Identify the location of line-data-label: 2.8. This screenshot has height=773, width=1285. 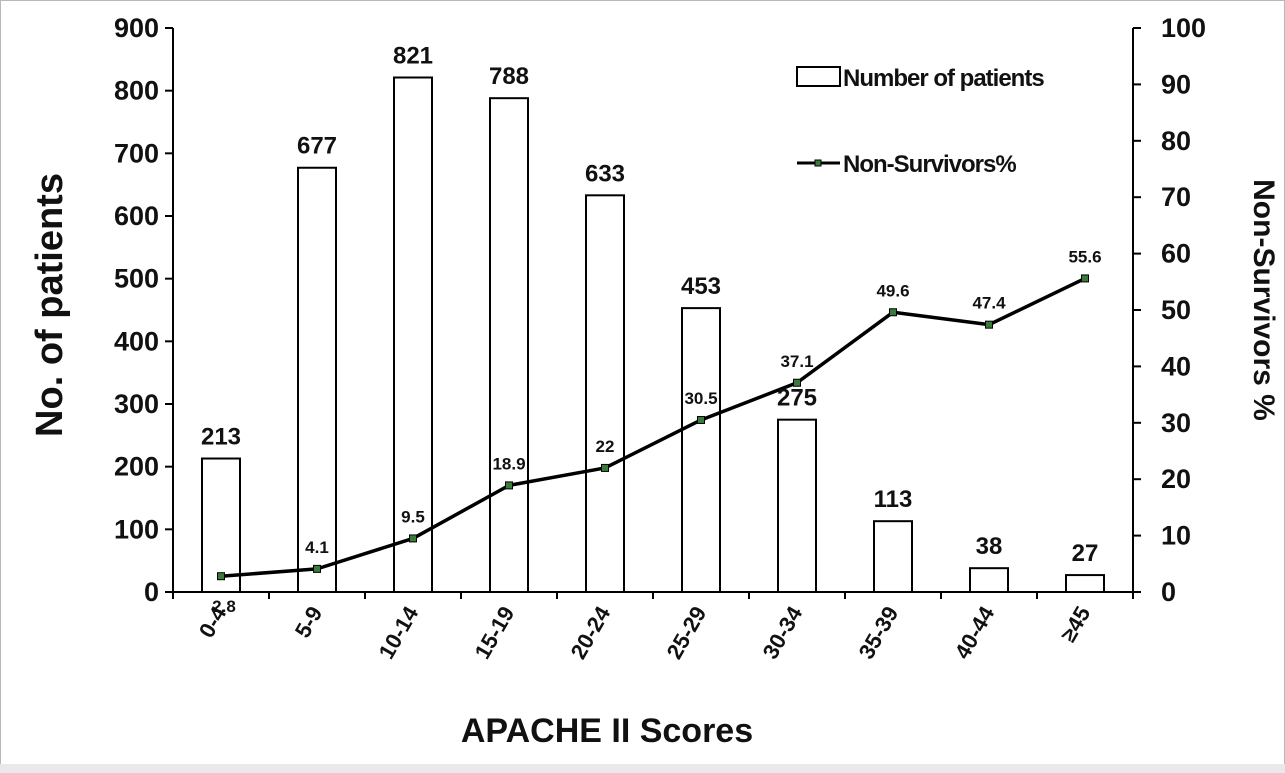
(224, 606).